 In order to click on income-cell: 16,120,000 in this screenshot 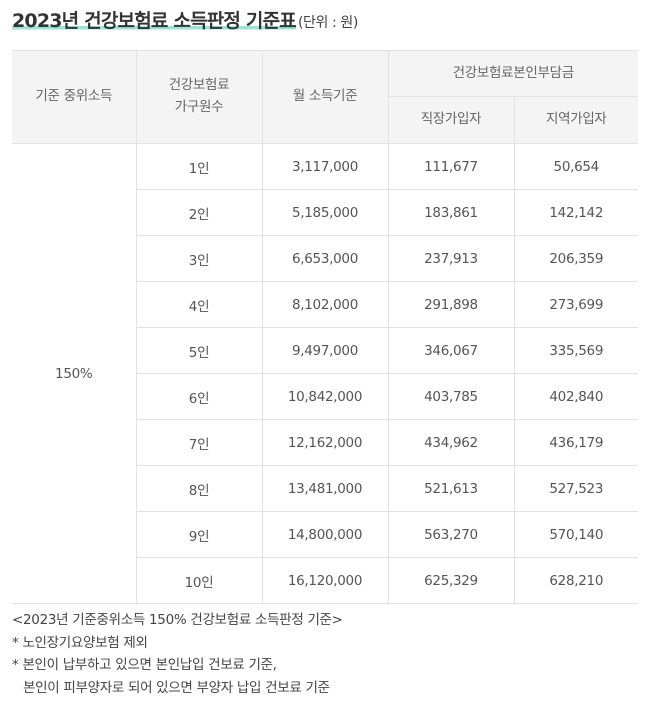, I will do `click(325, 580)`.